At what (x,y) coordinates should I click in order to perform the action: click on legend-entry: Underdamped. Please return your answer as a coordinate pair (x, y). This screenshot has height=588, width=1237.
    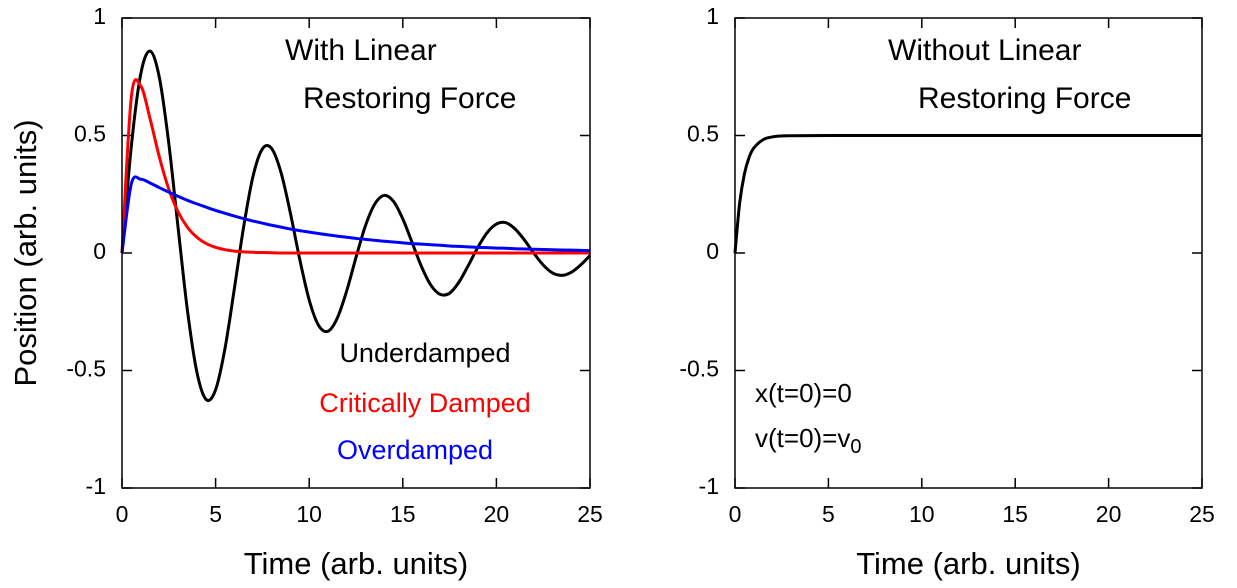
    Looking at the image, I should click on (424, 353).